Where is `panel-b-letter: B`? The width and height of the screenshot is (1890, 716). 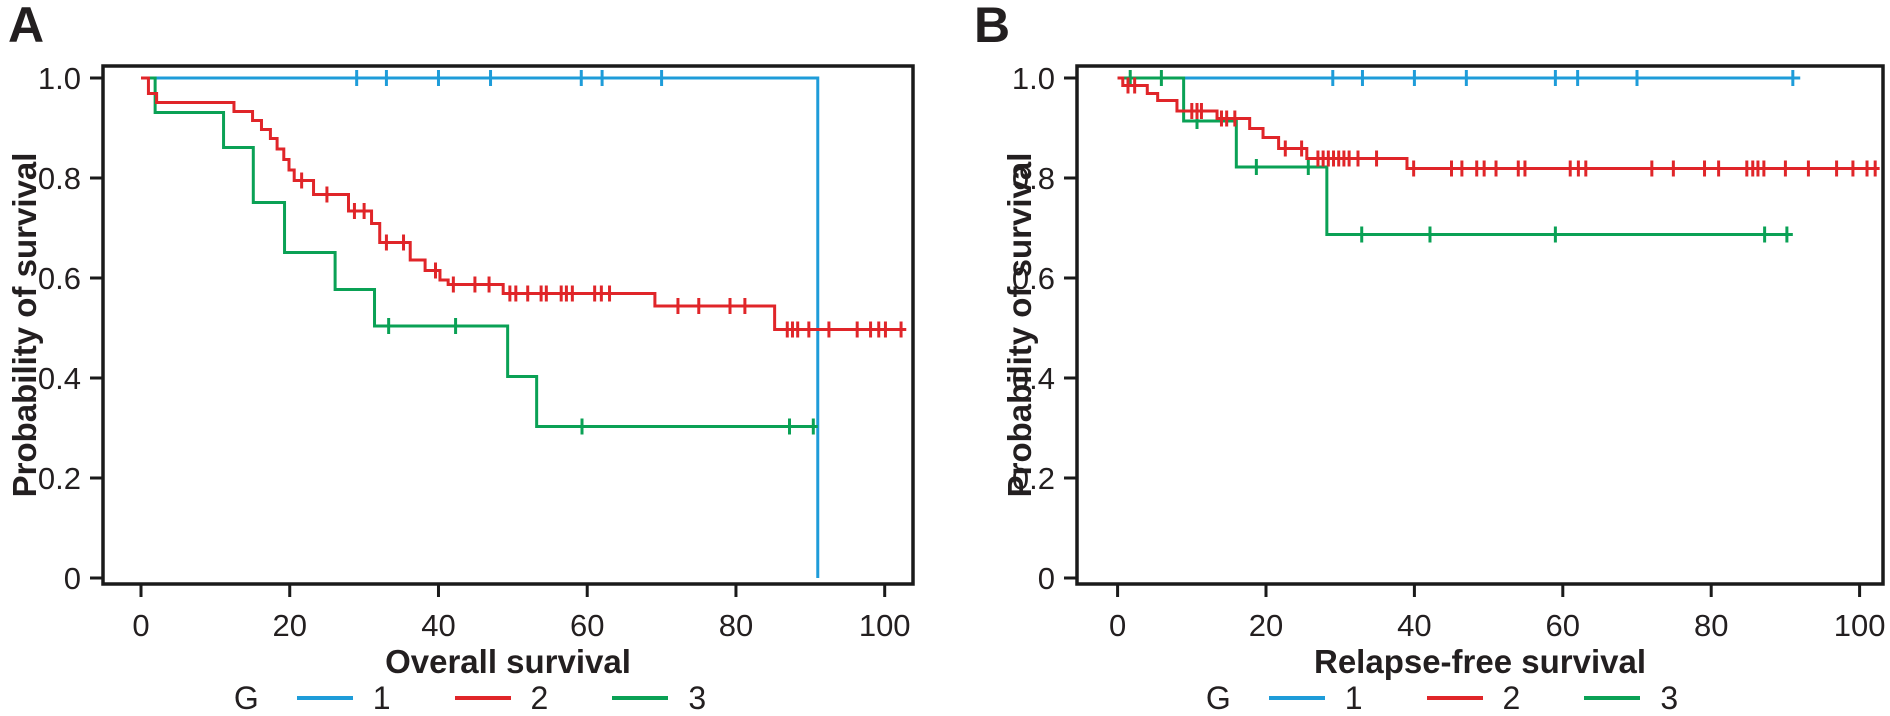 panel-b-letter: B is located at coordinates (992, 26).